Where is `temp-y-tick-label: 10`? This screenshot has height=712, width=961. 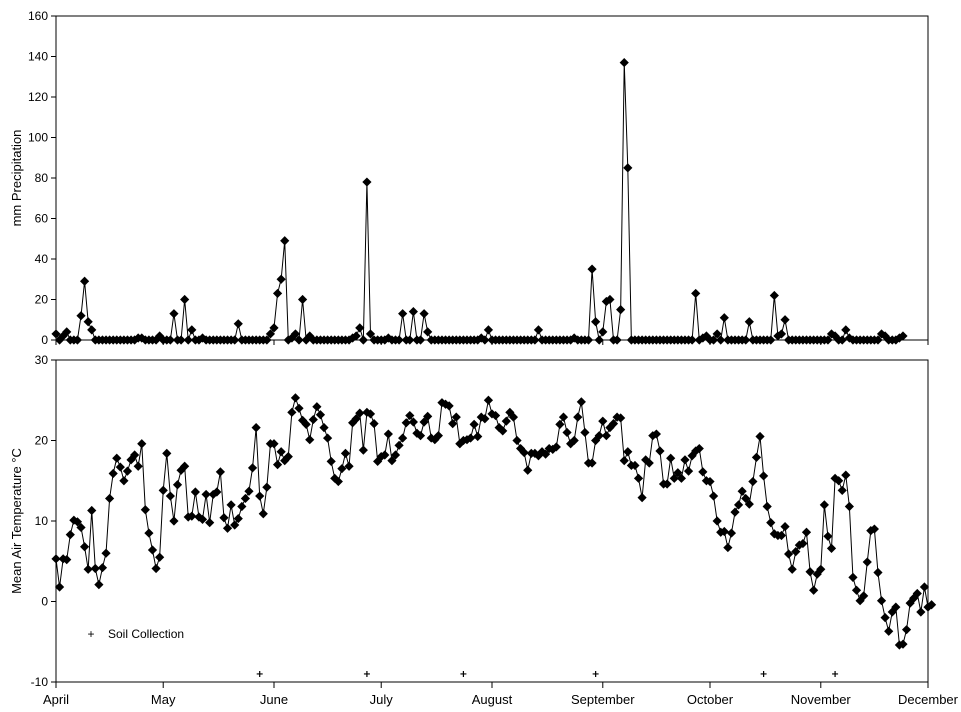
temp-y-tick-label: 10 is located at coordinates (42, 521).